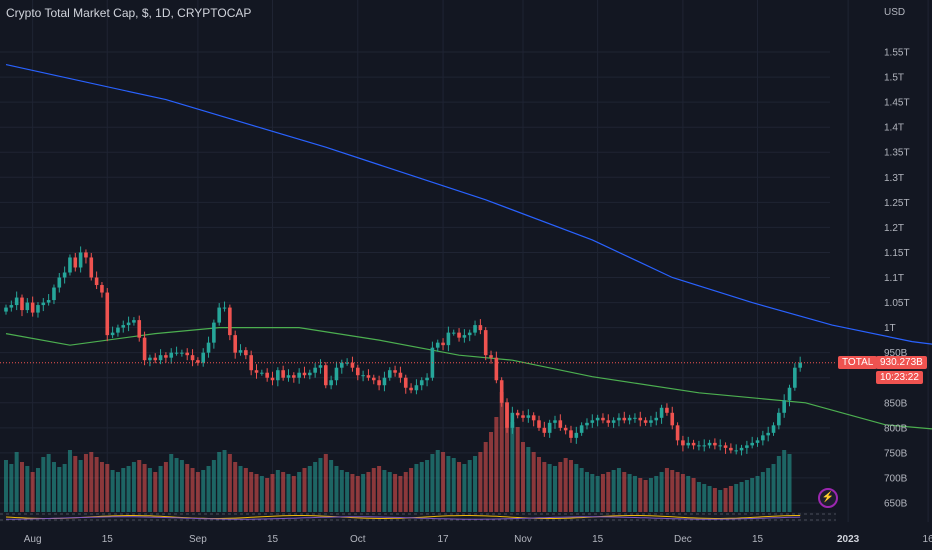 The height and width of the screenshot is (550, 932). I want to click on x-tick-label: Oct, so click(358, 539).